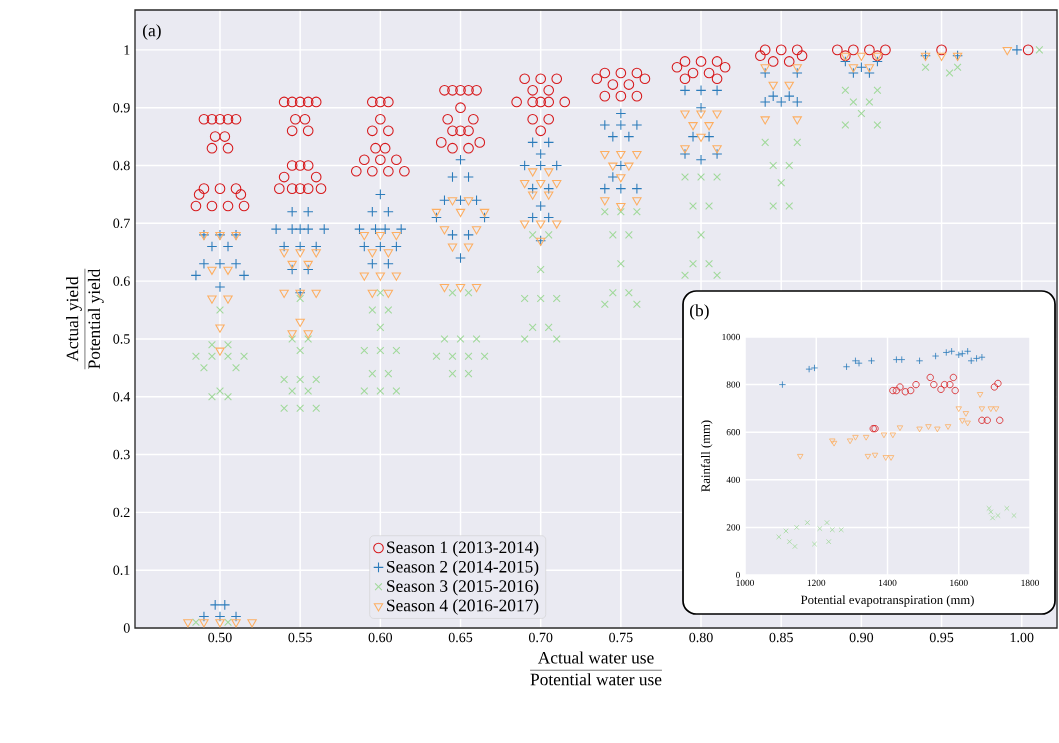 The width and height of the screenshot is (1059, 743). What do you see at coordinates (121, 281) in the screenshot?
I see `y-tick-label: 0.6` at bounding box center [121, 281].